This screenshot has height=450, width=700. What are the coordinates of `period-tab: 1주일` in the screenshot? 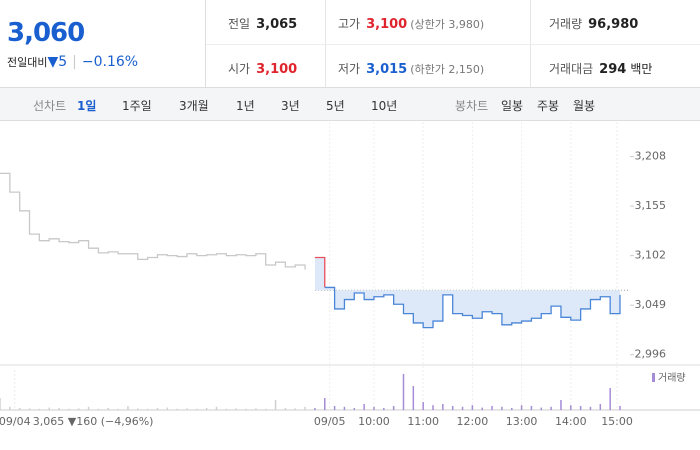 It's located at (137, 106).